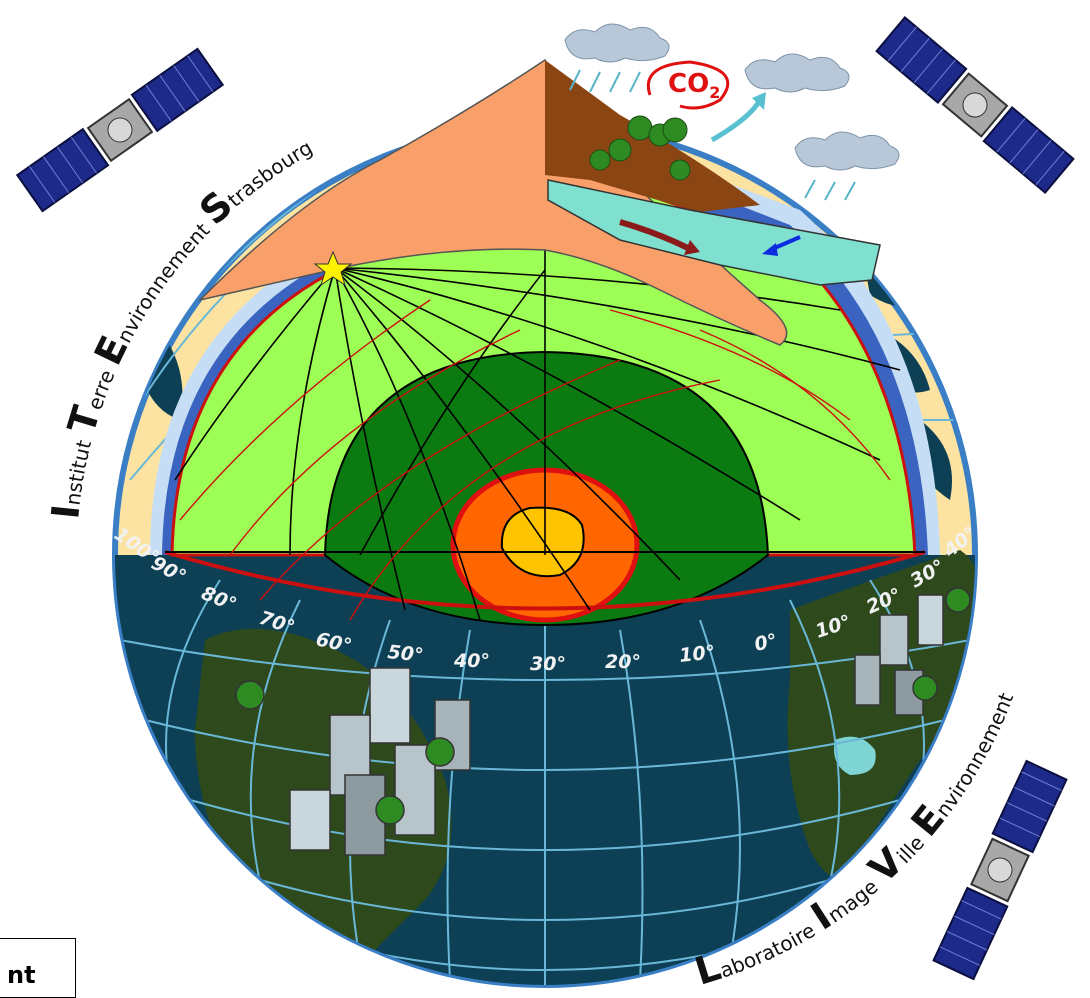  I want to click on corner-box-text: nt, so click(21, 975).